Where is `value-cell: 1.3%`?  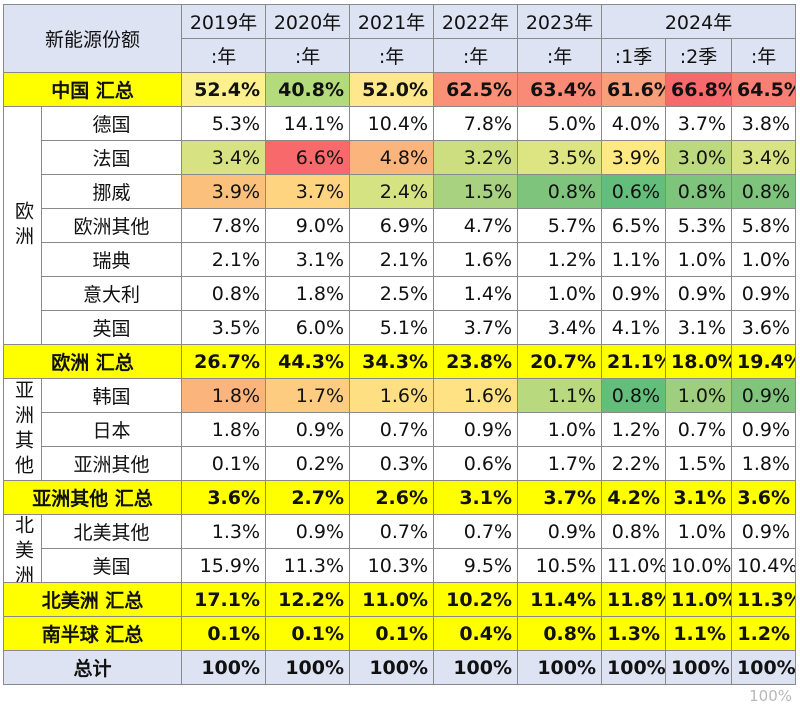 value-cell: 1.3% is located at coordinates (224, 531).